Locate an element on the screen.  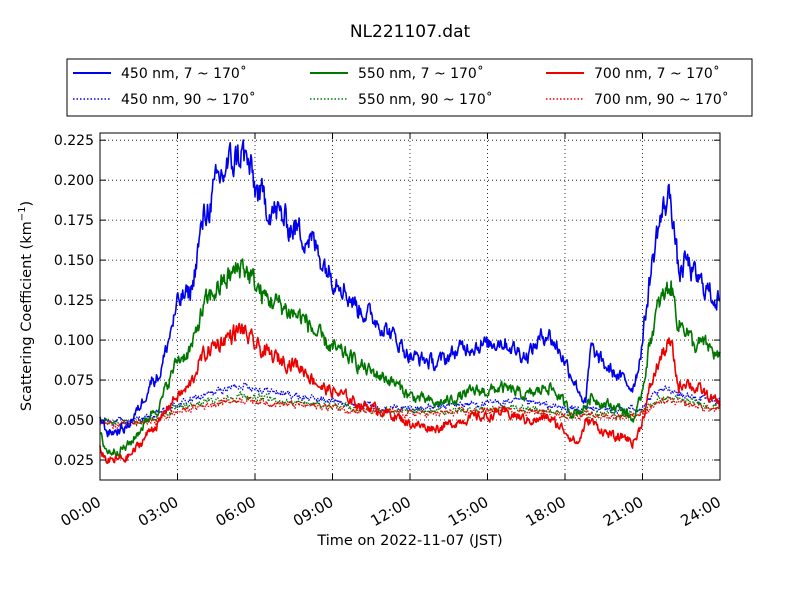
legend-label: 550 nm, 90 ~ 170˚ is located at coordinates (425, 99).